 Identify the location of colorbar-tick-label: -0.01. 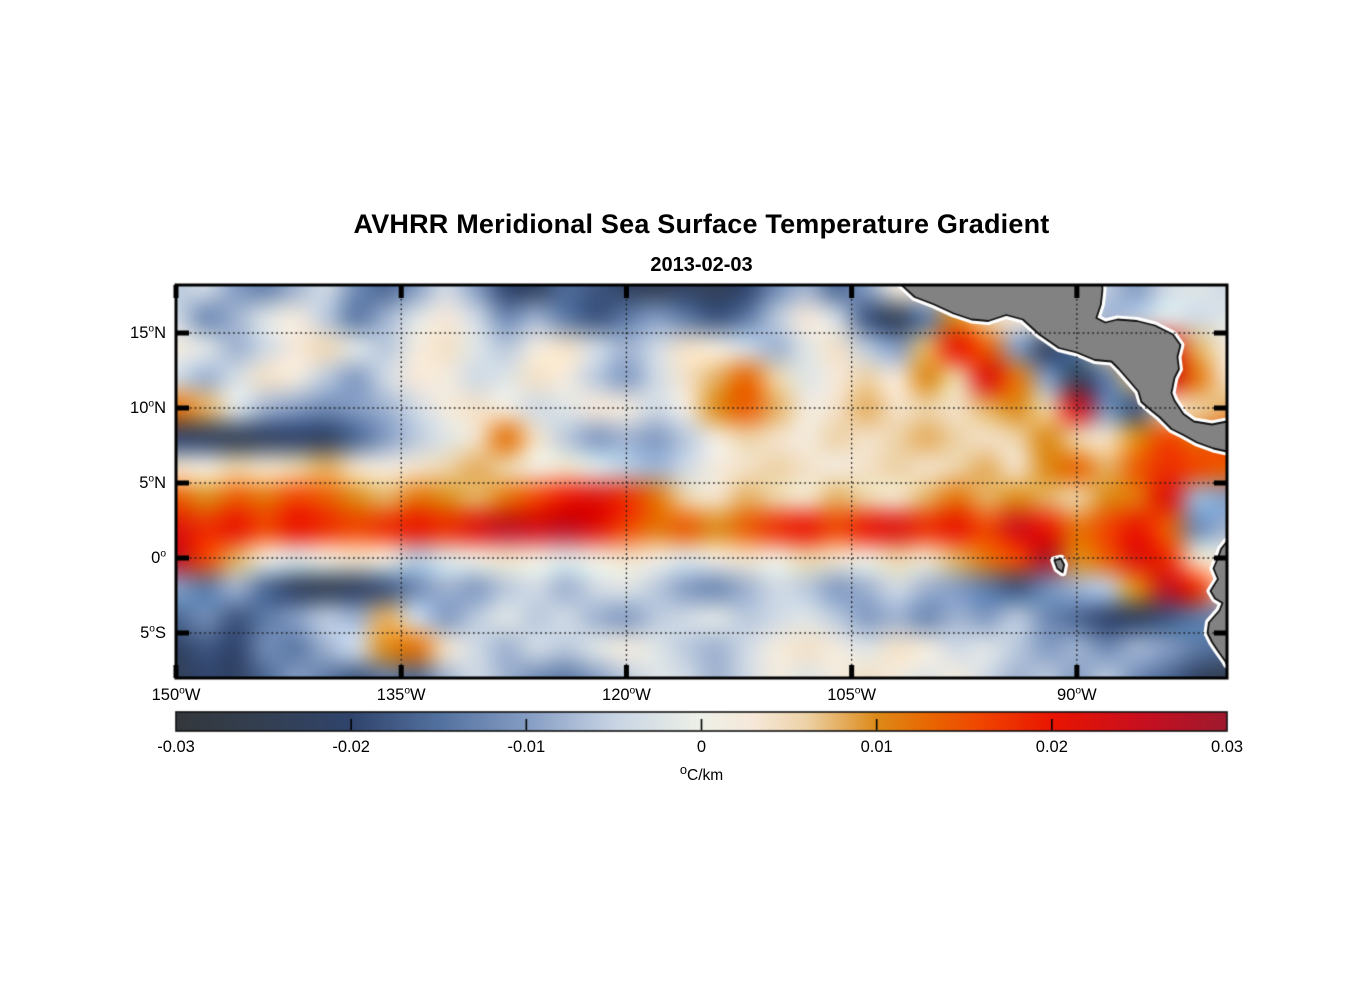
(526, 747).